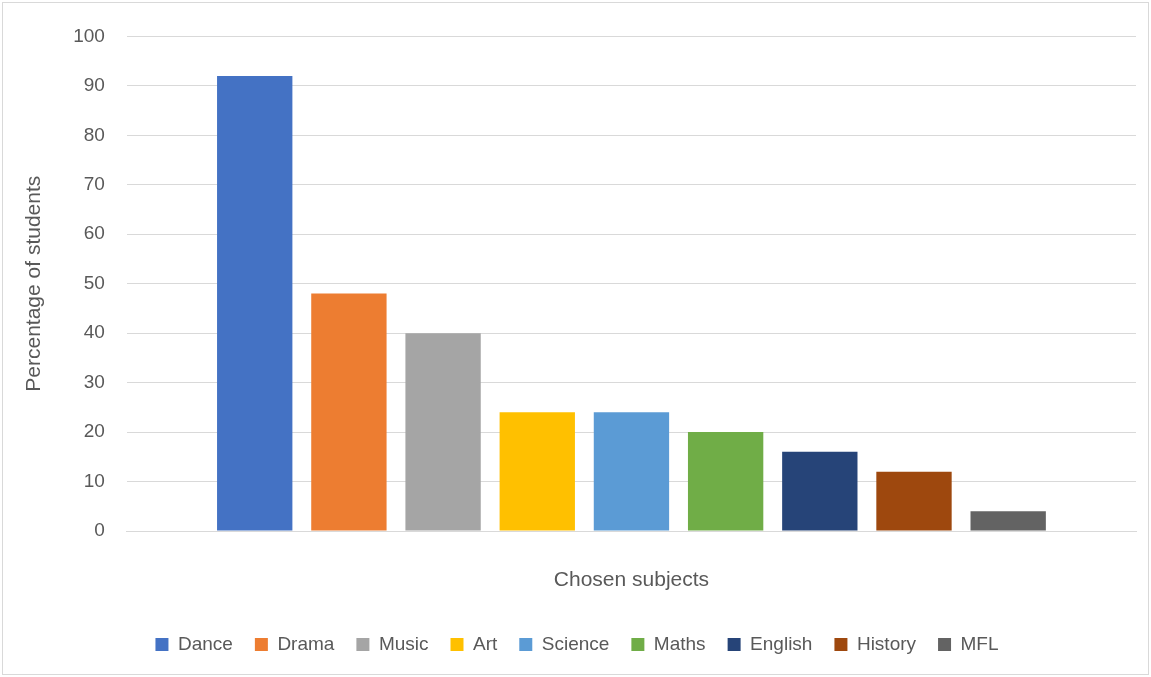  Describe the element at coordinates (679, 643) in the screenshot. I see `legend-label: Maths` at that location.